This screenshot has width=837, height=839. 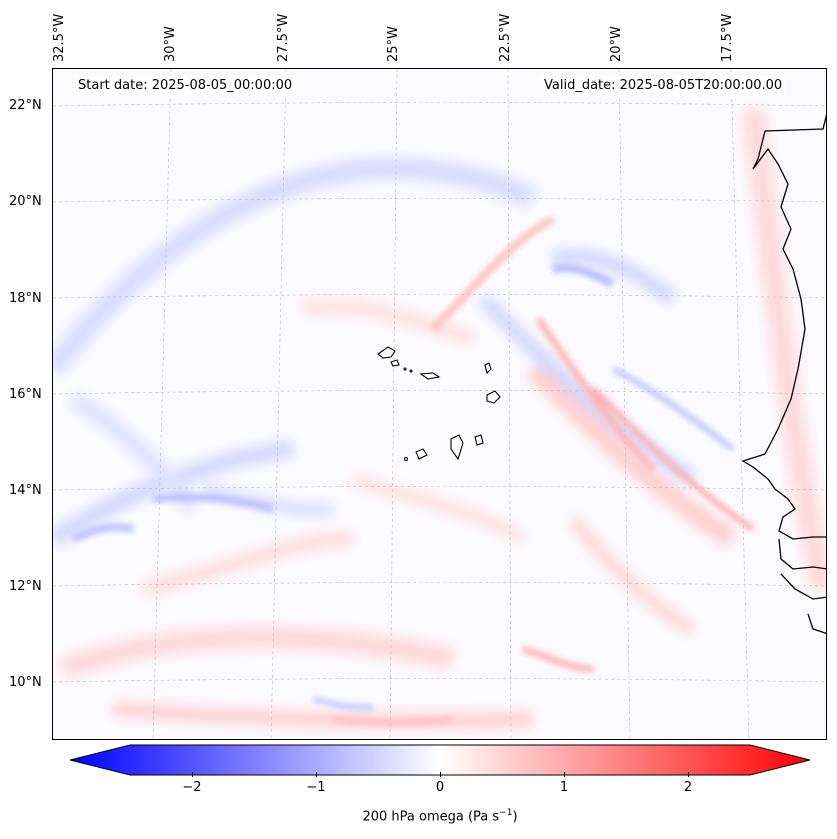 What do you see at coordinates (315, 787) in the screenshot?
I see `colorbar-tick-label: −1` at bounding box center [315, 787].